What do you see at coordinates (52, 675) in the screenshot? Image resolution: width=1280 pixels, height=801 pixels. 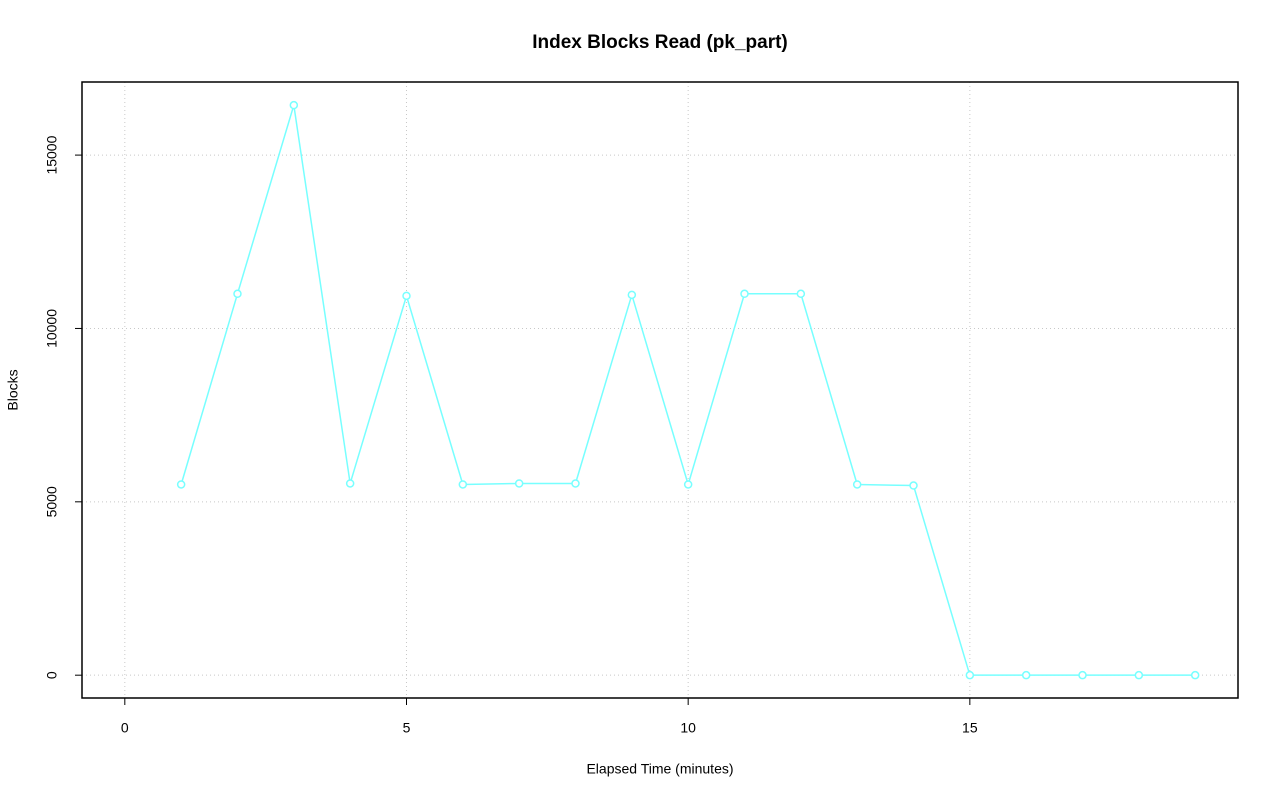 I see `y-tick-label: 0` at bounding box center [52, 675].